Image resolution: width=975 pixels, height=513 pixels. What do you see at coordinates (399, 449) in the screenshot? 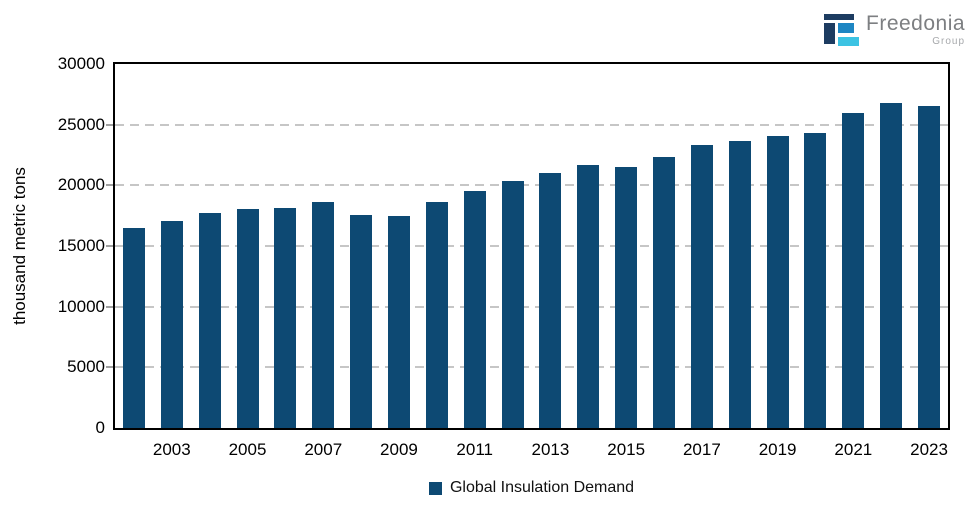
I see `x-tick-label-2009: 2009` at bounding box center [399, 449].